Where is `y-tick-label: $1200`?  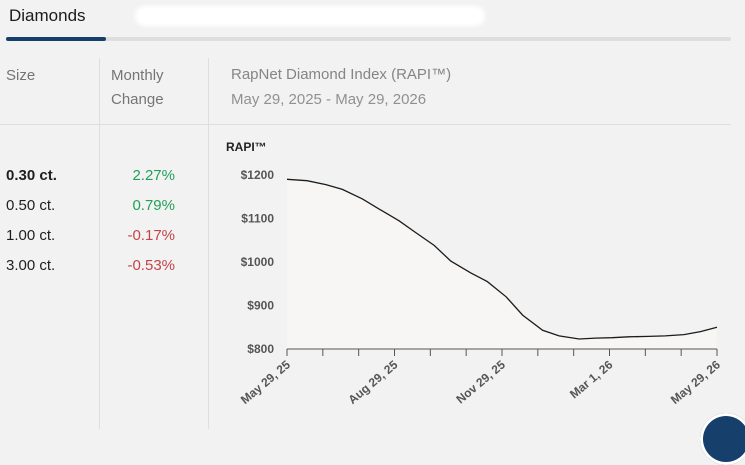
y-tick-label: $1200 is located at coordinates (258, 175).